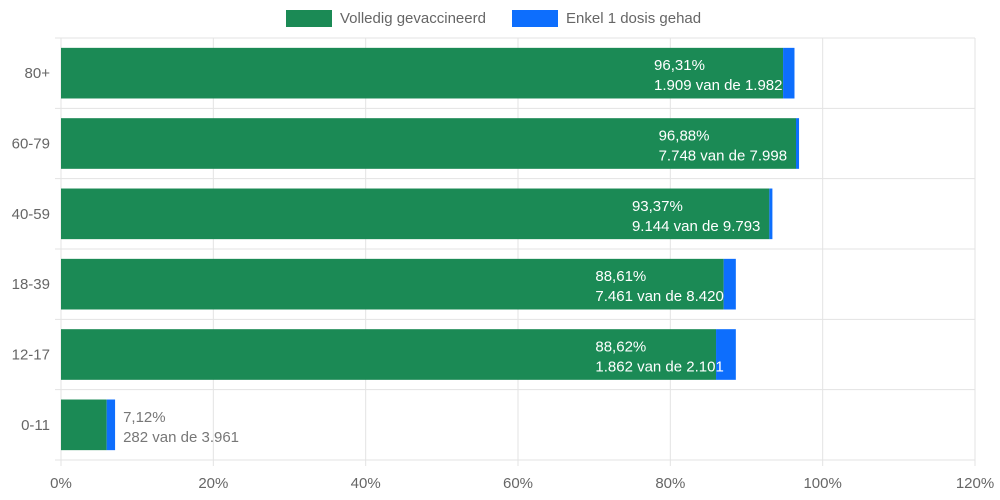 Image resolution: width=1000 pixels, height=500 pixels. Describe the element at coordinates (723, 156) in the screenshot. I see `data-label-detail: 7.748 van de 7.998` at that location.